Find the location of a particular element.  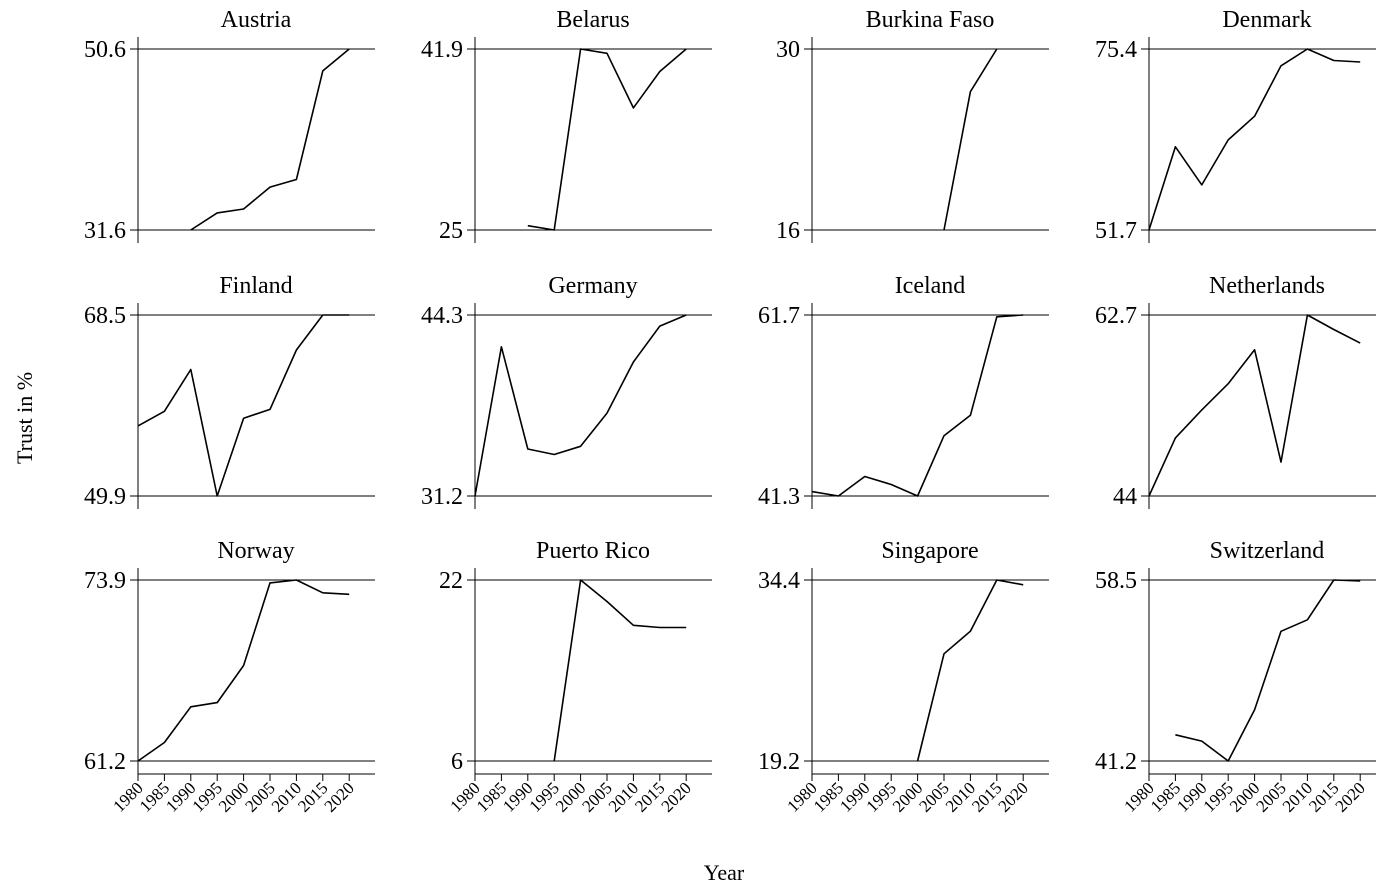

y-tick-label: 61.7 is located at coordinates (779, 316).